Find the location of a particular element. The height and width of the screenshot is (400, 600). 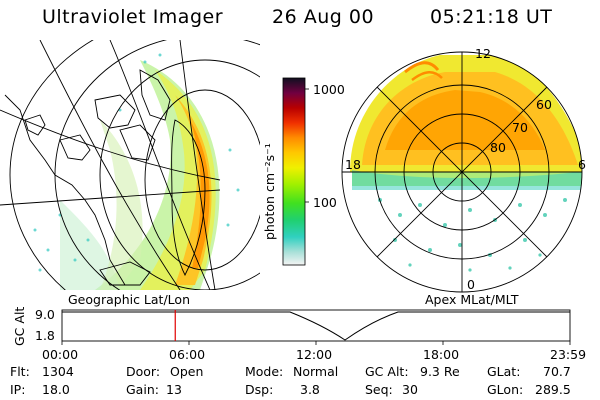

time-tick-4: 23:59 is located at coordinates (568, 354).